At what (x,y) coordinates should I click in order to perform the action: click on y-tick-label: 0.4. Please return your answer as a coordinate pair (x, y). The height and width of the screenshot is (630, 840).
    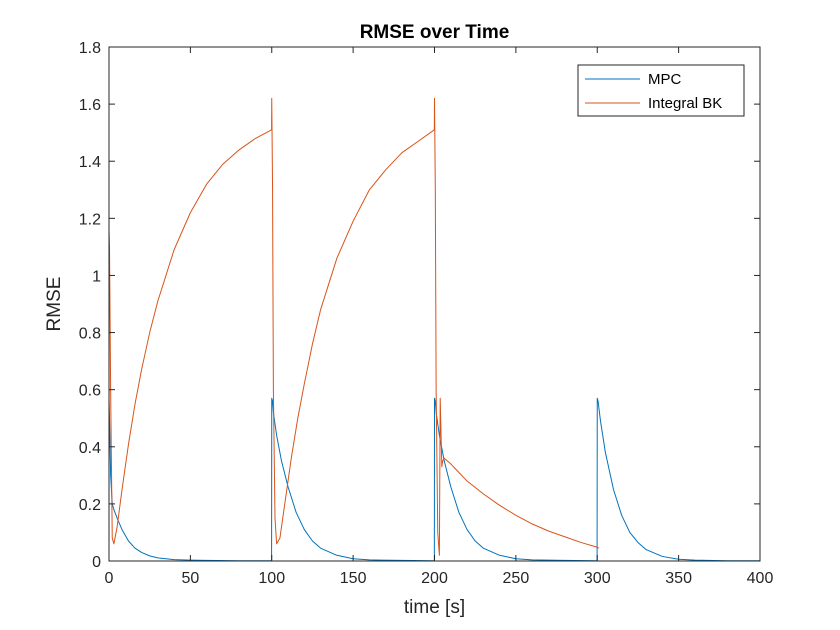
    Looking at the image, I should click on (90, 448).